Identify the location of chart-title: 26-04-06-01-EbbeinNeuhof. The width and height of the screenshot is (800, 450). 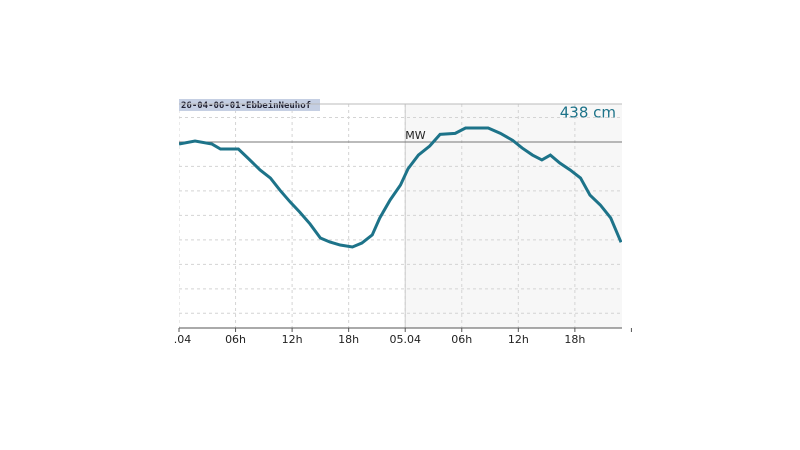
(246, 105).